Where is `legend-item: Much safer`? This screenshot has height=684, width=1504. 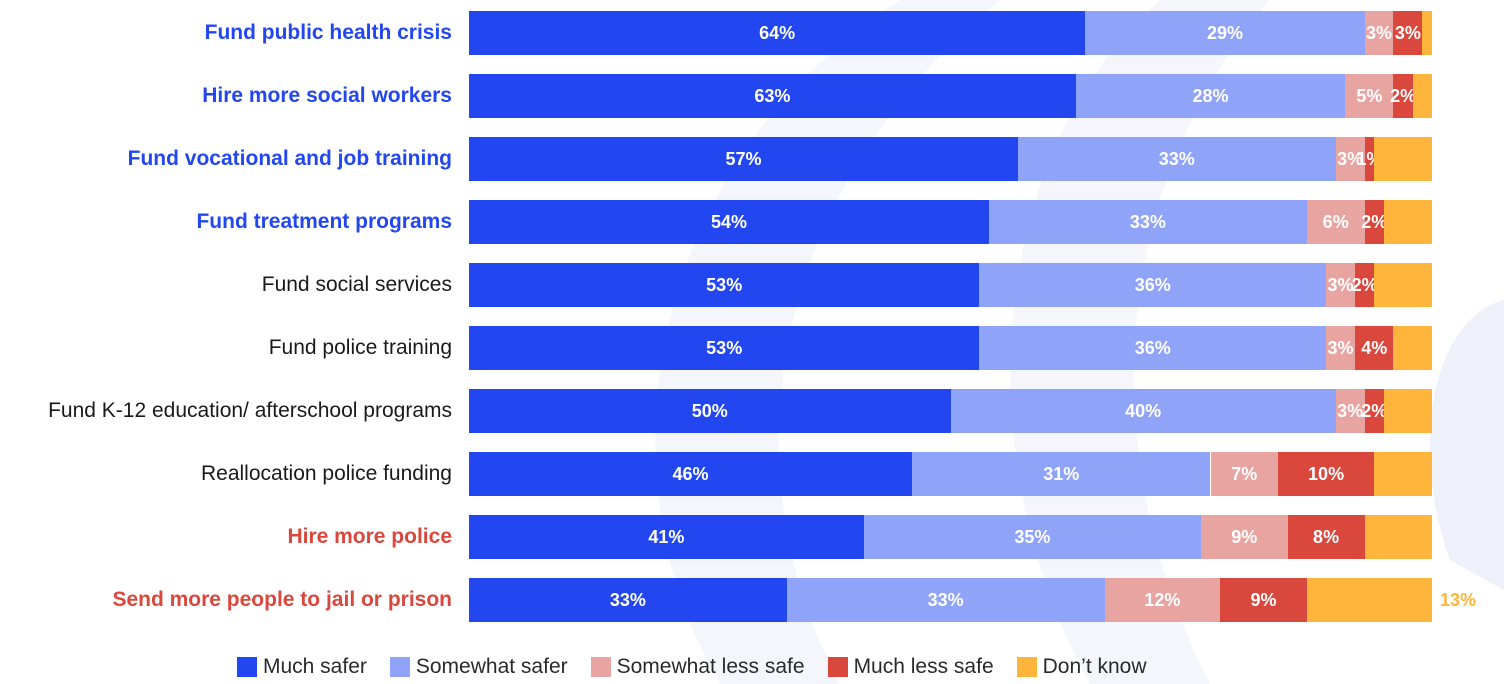 legend-item: Much safer is located at coordinates (302, 667).